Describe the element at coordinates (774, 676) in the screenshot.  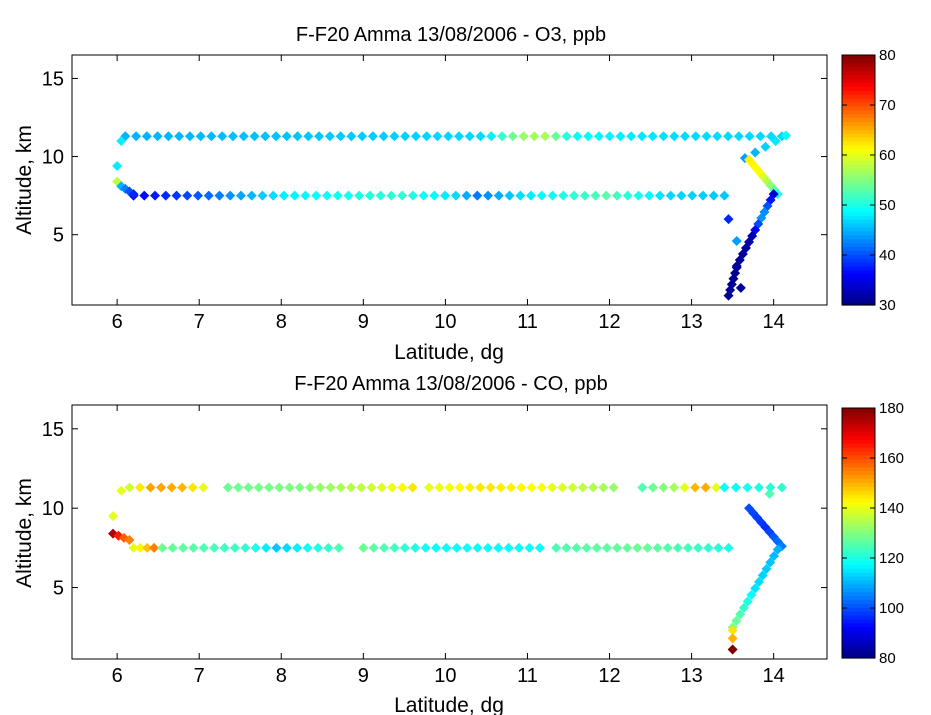
I see `co-x-tick-label: 14` at that location.